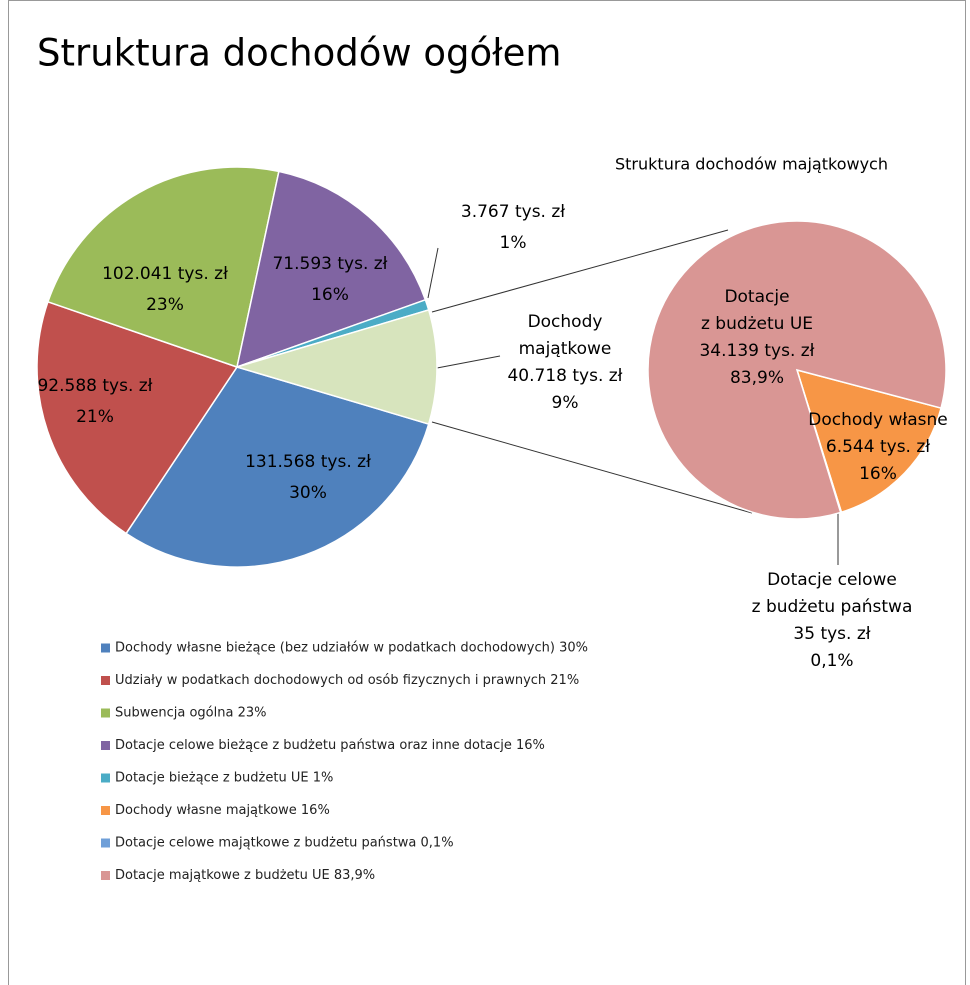  I want to click on percent-label: 30%, so click(308, 493).